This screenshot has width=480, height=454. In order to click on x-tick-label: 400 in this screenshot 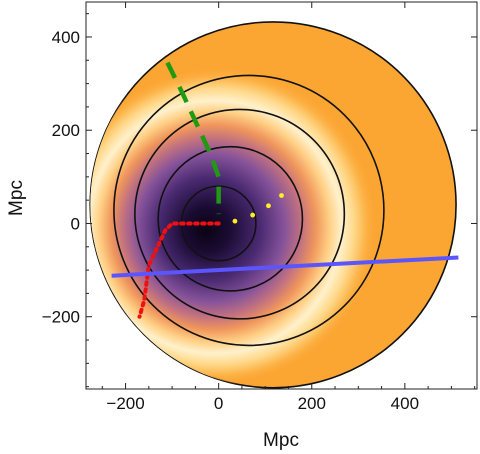, I will do `click(405, 403)`.